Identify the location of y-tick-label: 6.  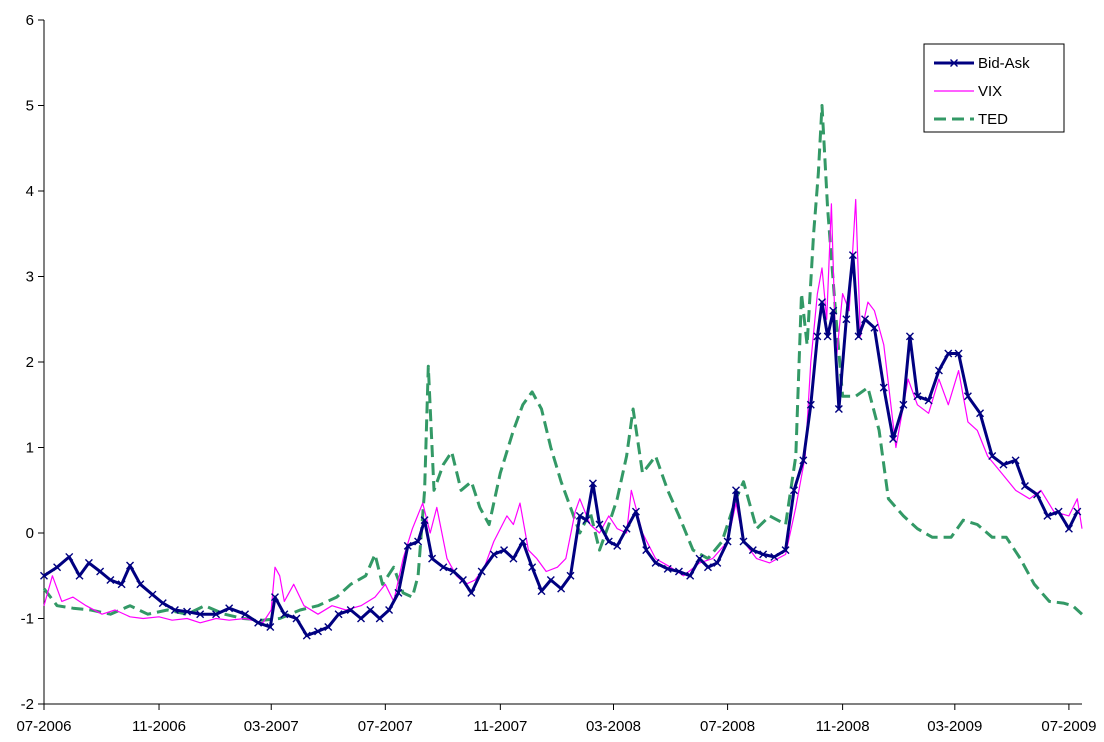
(30, 20).